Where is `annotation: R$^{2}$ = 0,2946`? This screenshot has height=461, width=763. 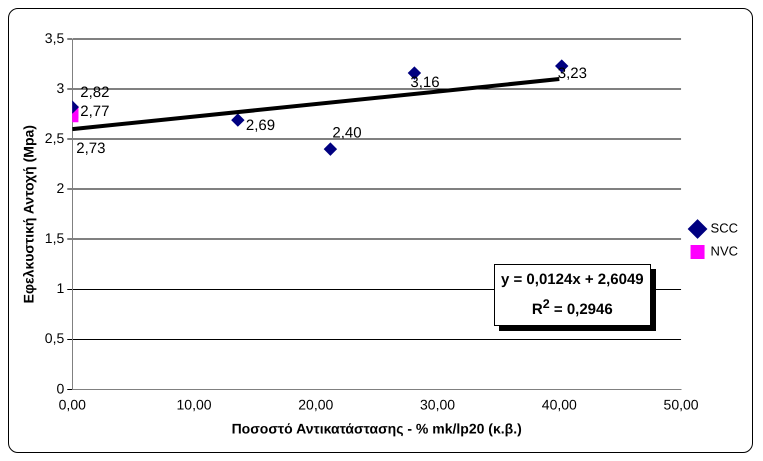 annotation: R$^{2}$ = 0,2946 is located at coordinates (572, 308).